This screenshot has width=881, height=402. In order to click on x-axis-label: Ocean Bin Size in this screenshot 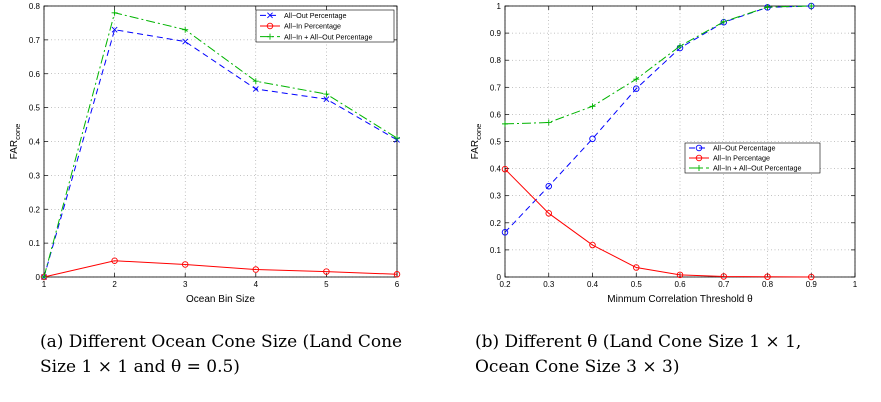, I will do `click(220, 299)`.